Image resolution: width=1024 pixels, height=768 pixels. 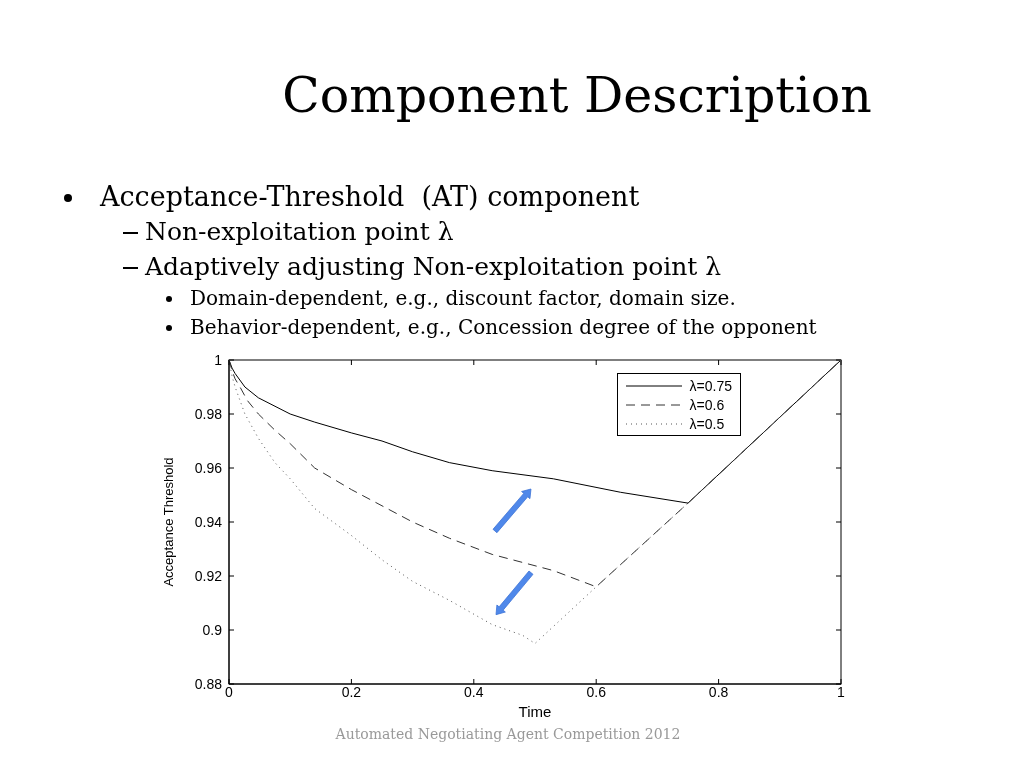 I want to click on text: Non-exploitation point λ, so click(x=299, y=232).